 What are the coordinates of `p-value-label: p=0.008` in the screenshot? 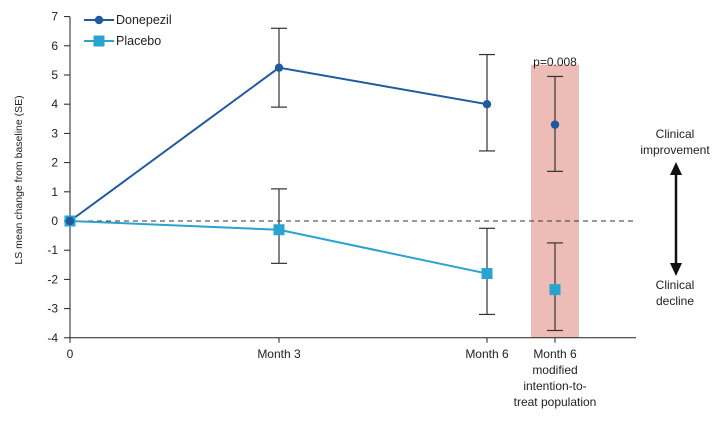 It's located at (555, 62).